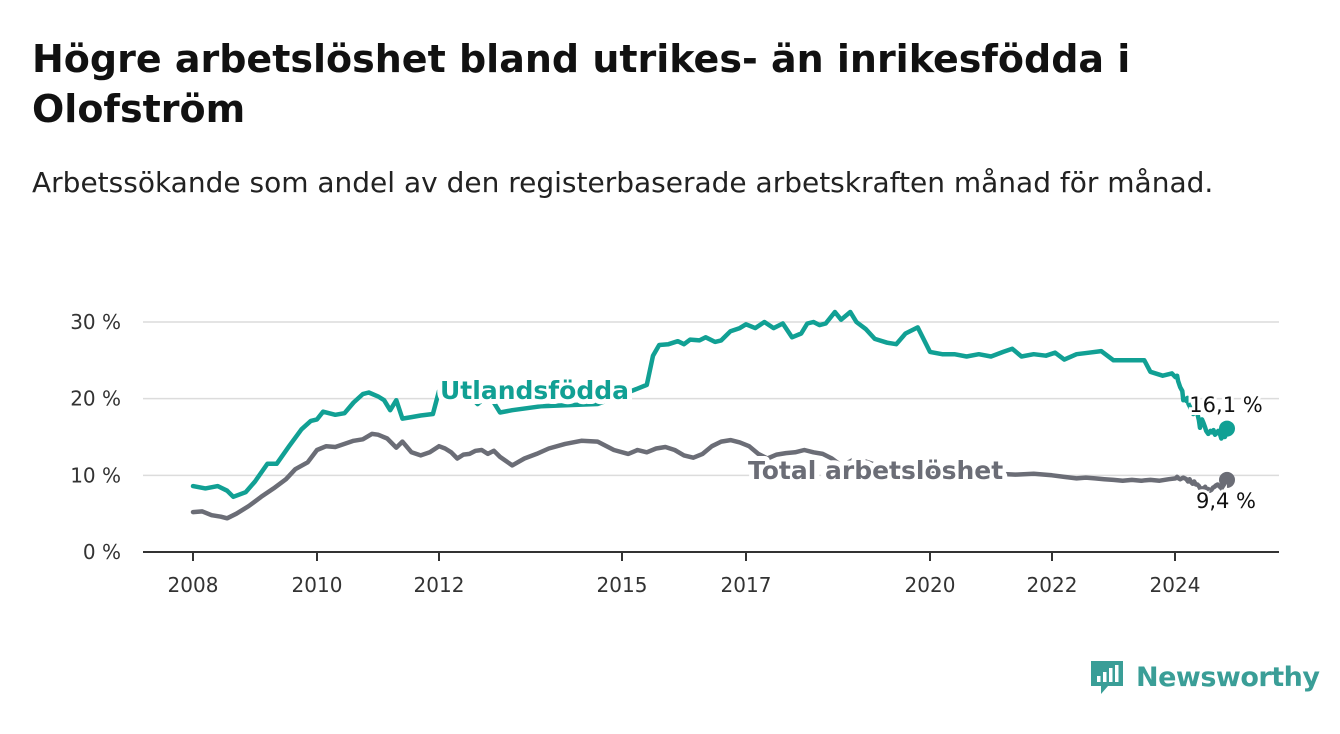 The image size is (1340, 734). I want to click on x-tick-label: 2015, so click(622, 585).